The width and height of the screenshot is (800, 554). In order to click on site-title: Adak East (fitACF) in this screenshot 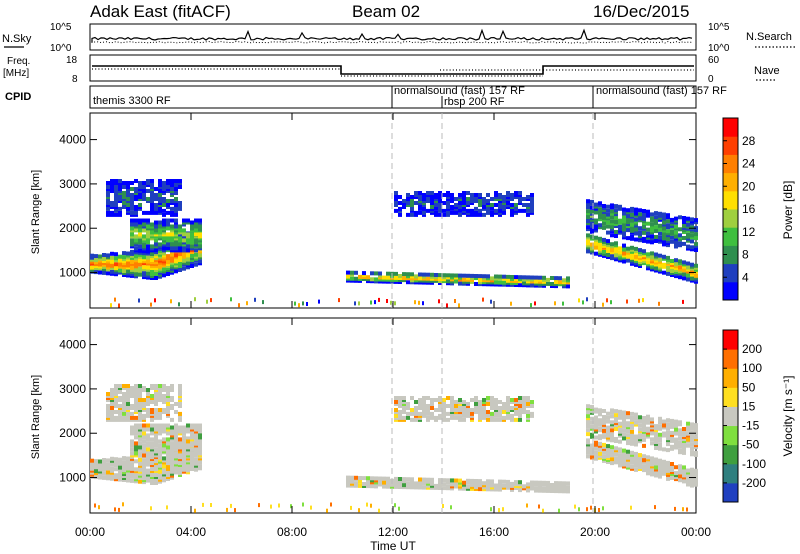, I will do `click(160, 11)`.